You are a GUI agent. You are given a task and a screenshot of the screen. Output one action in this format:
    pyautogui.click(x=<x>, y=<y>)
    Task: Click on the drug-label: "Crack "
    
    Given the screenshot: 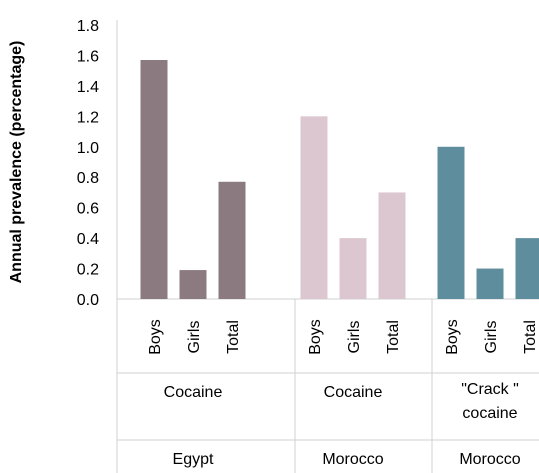 What is the action you would take?
    pyautogui.click(x=490, y=389)
    